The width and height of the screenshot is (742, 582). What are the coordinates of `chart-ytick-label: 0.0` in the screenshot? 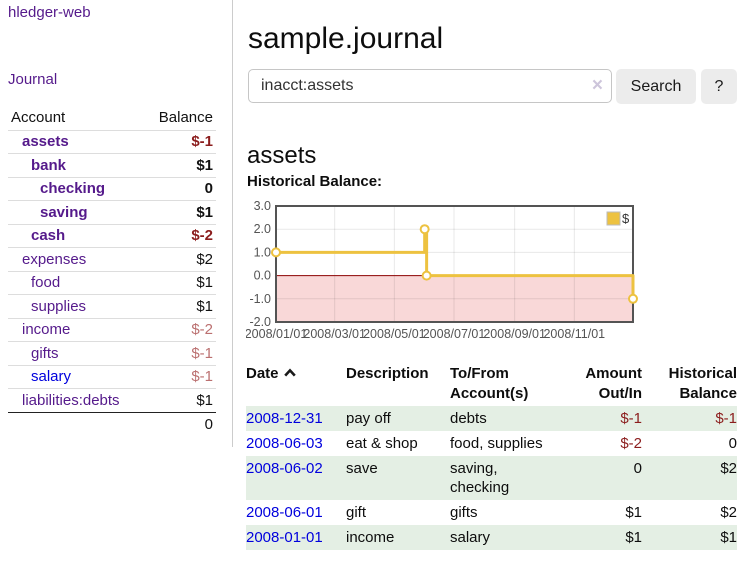 It's located at (262, 276).